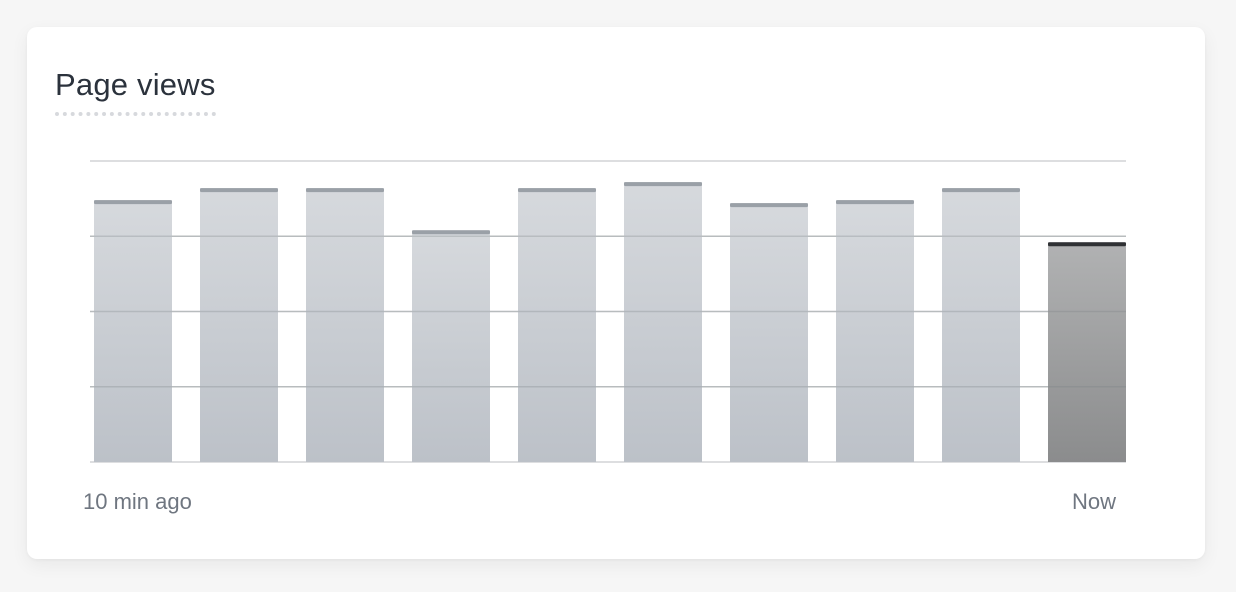 The image size is (1236, 592). What do you see at coordinates (137, 501) in the screenshot?
I see `x-axis-start-label: 10 min ago` at bounding box center [137, 501].